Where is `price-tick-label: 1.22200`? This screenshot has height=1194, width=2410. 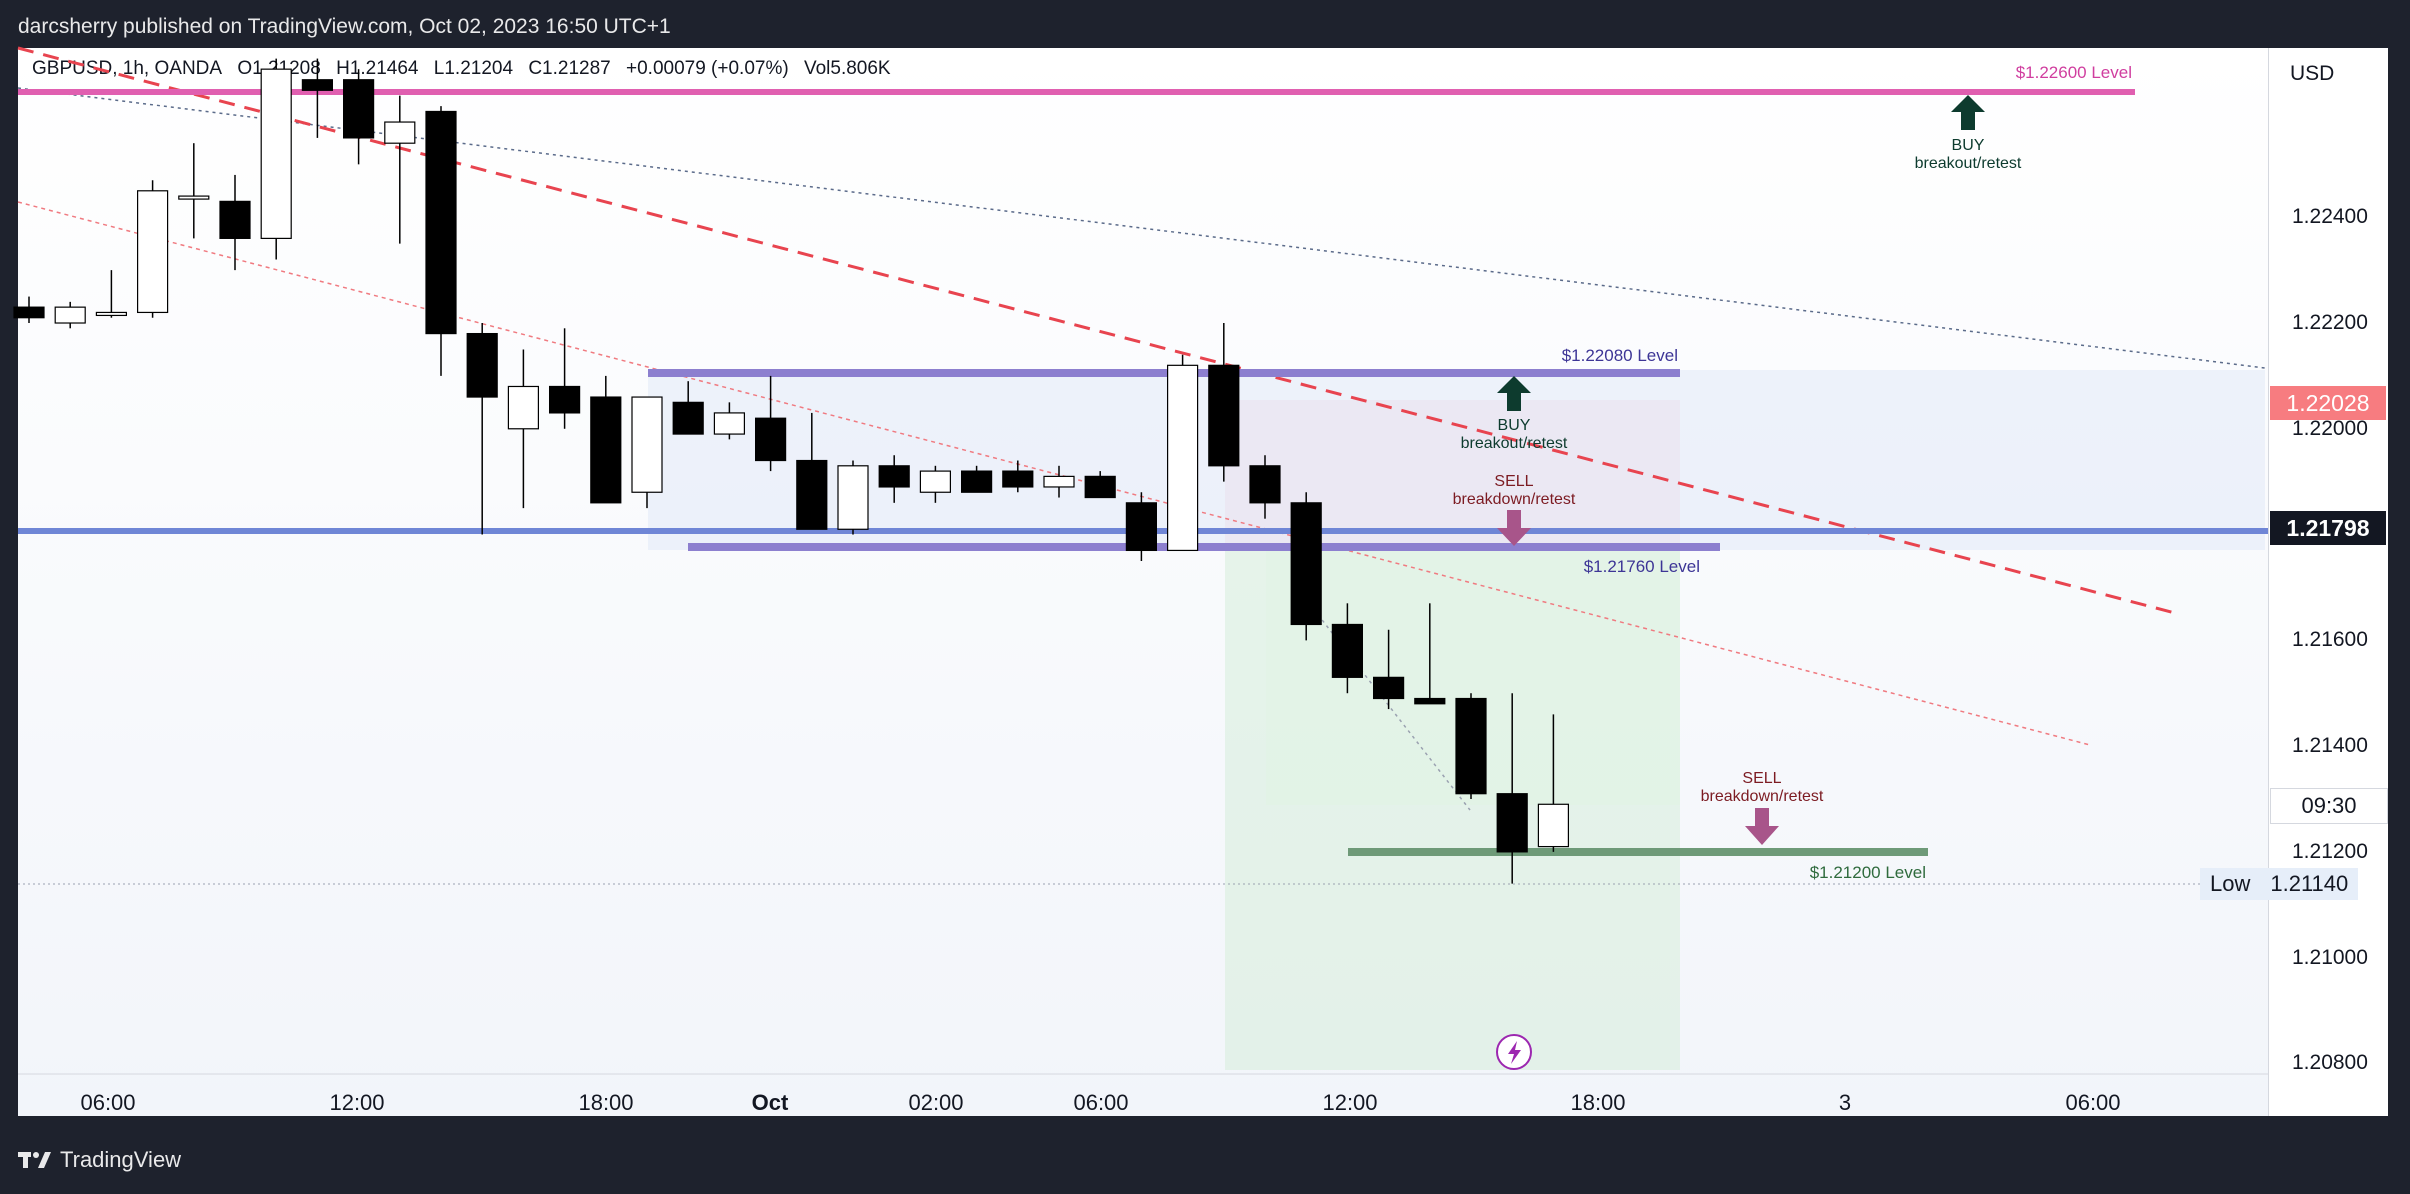
price-tick-label: 1.22200 is located at coordinates (2330, 322).